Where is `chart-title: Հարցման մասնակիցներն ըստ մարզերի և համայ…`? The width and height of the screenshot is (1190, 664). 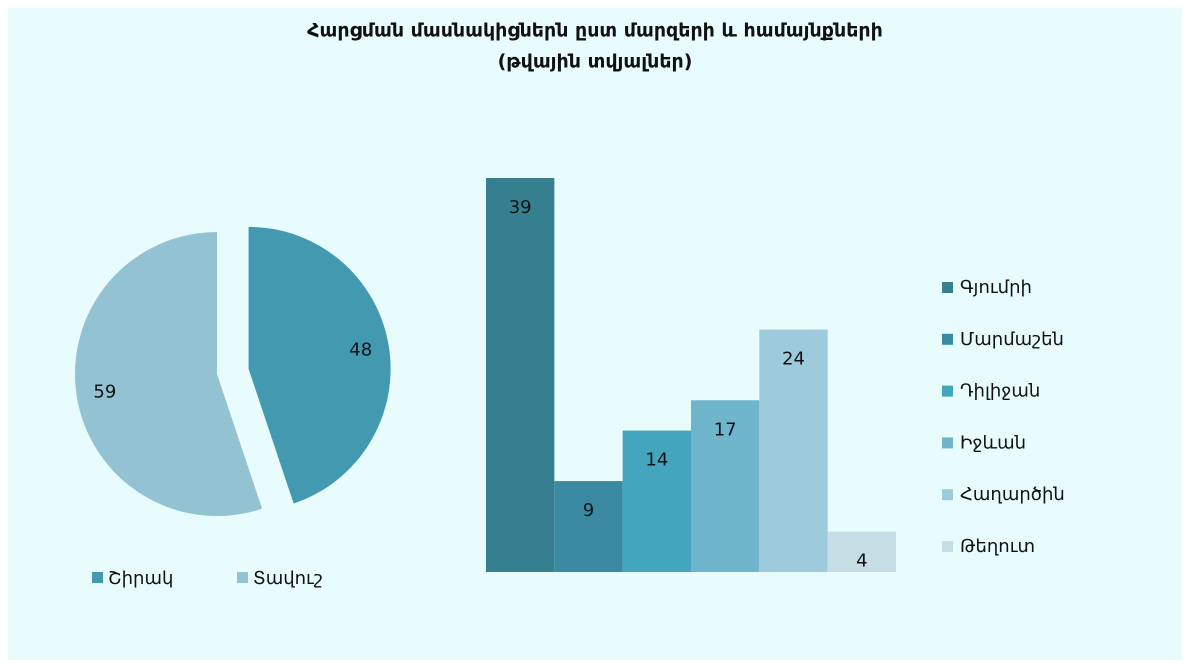 chart-title: Հարցման մասնակիցներն ըստ մարզերի և համայ… is located at coordinates (595, 31).